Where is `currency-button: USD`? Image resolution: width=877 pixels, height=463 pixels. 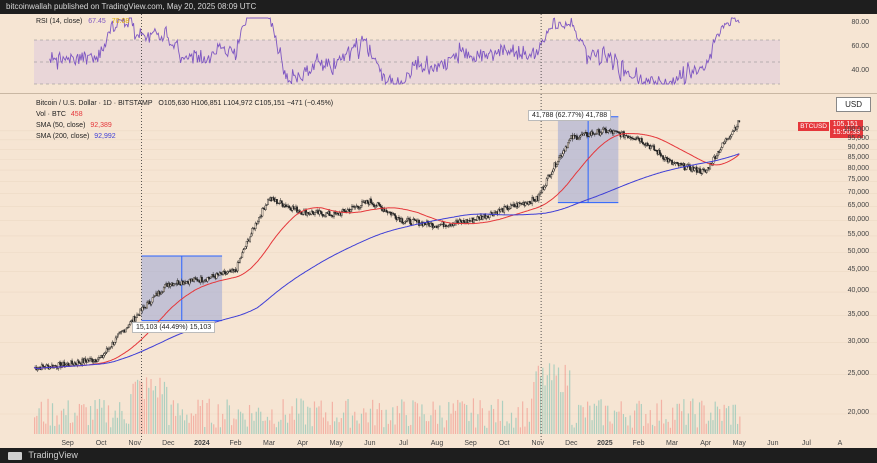
currency-button: USD is located at coordinates (853, 104).